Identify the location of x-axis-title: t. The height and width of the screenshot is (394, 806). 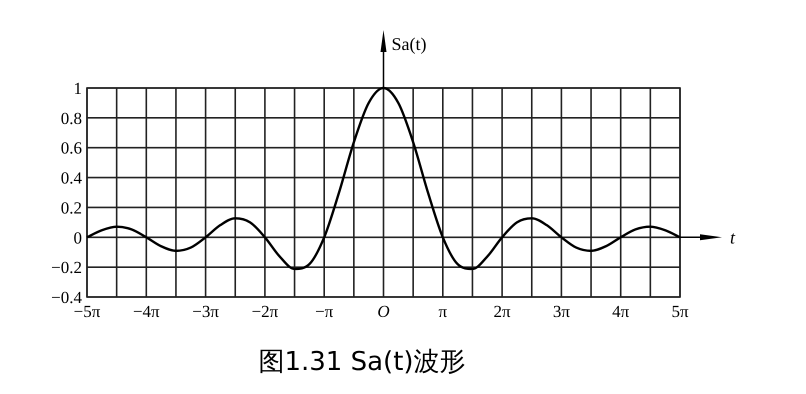
(733, 237).